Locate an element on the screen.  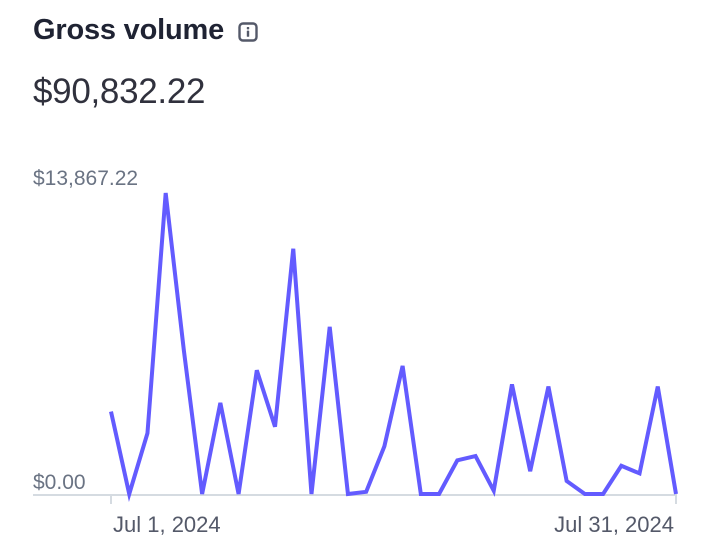
total-value: $90,832.22 is located at coordinates (119, 91).